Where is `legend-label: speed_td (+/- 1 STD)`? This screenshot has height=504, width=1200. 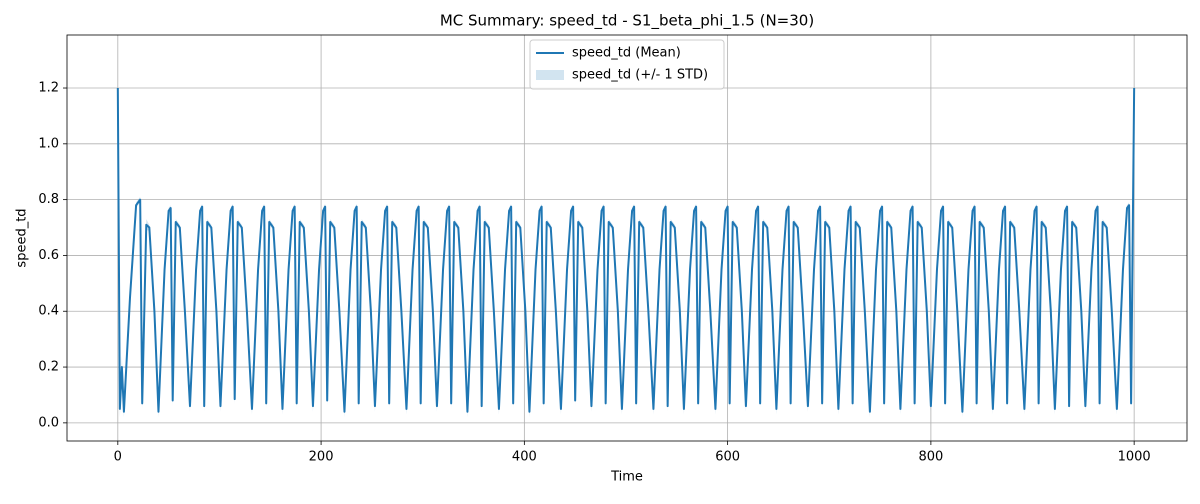
legend-label: speed_td (+/- 1 STD) is located at coordinates (640, 75).